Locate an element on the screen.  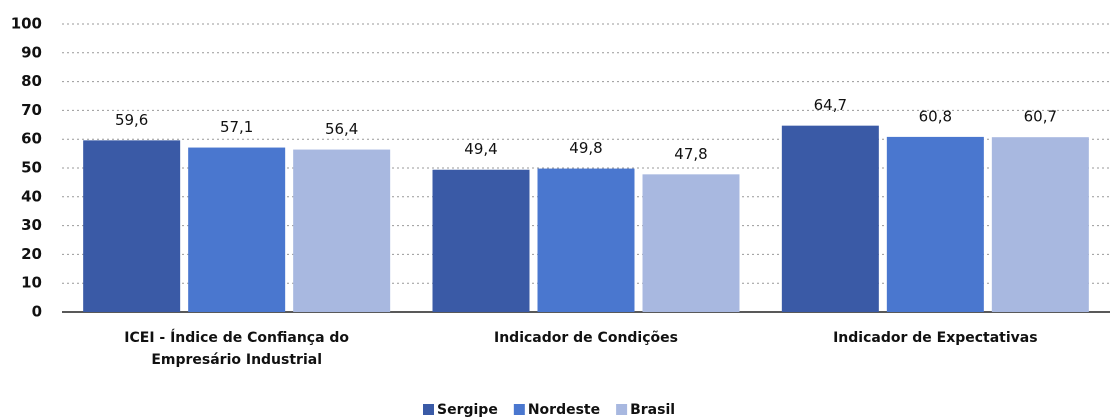
y-tick-label: 50 is located at coordinates (31, 168).